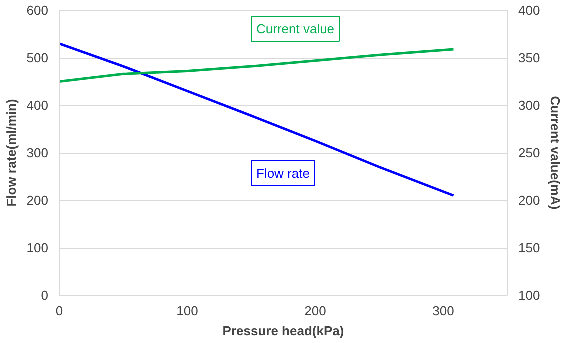 The image size is (568, 343). I want to click on y-axis-title: Flow rate(ml/min), so click(11, 153).